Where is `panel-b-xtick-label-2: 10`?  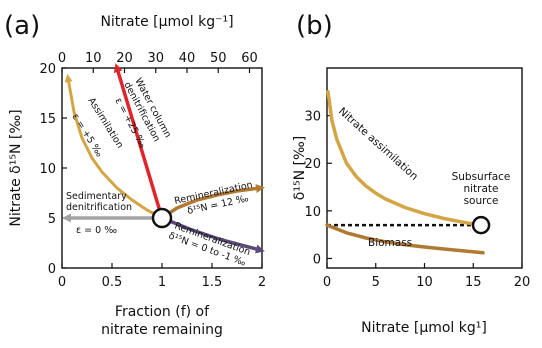 panel-b-xtick-label-2: 10 is located at coordinates (424, 282).